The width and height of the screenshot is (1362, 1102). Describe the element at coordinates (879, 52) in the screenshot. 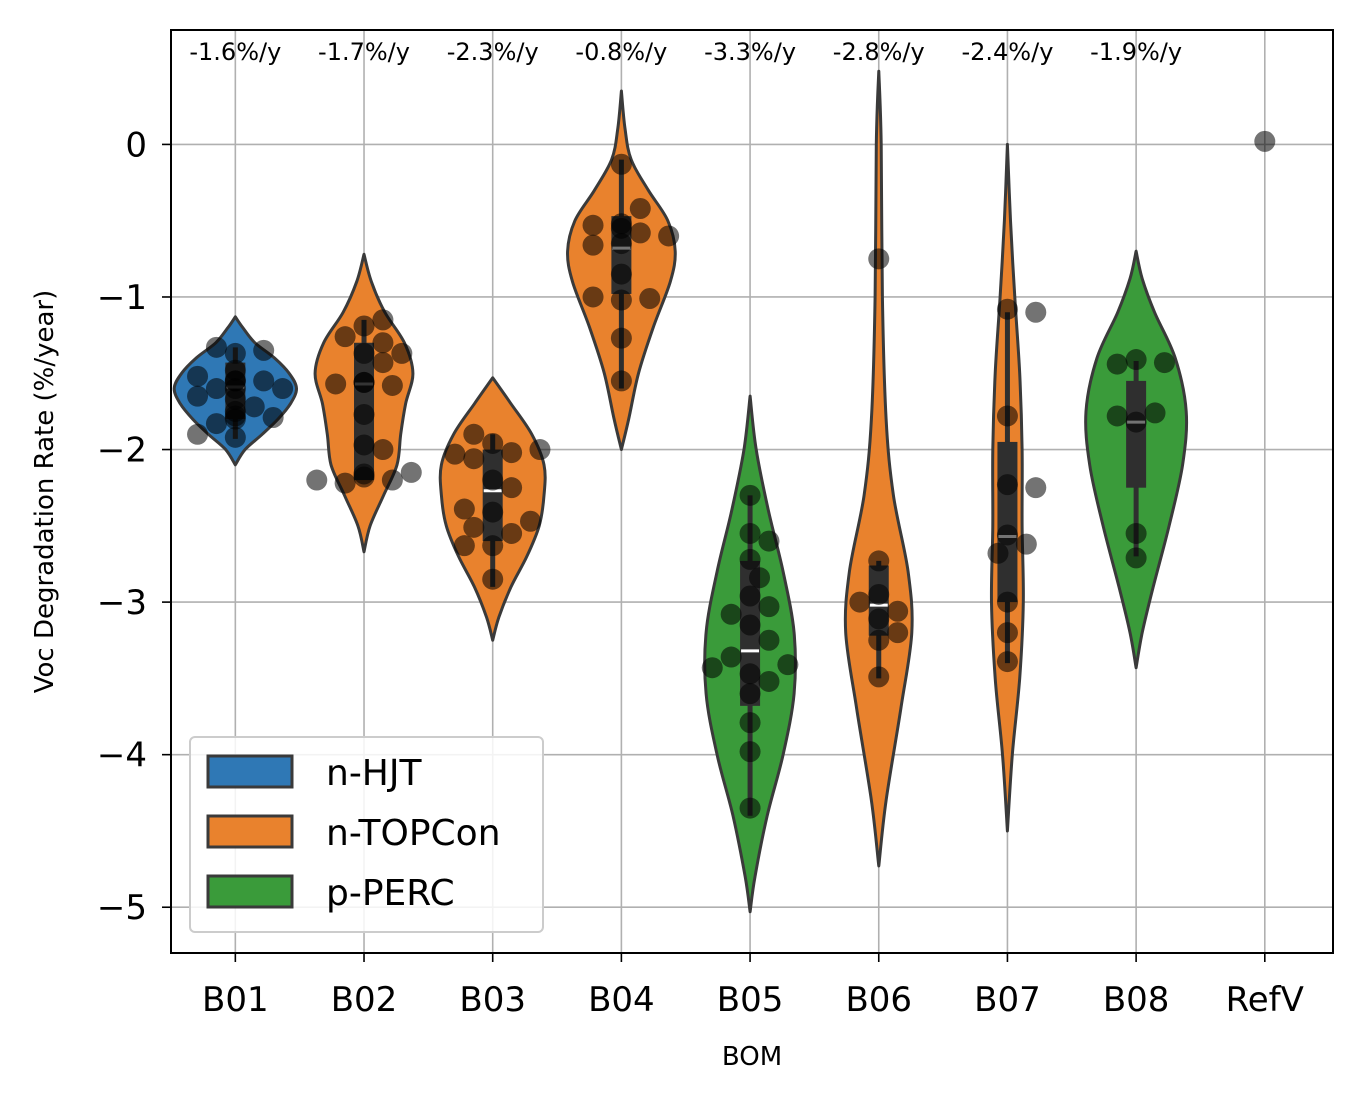

I see `rate-annotation: -2.8%/y` at that location.